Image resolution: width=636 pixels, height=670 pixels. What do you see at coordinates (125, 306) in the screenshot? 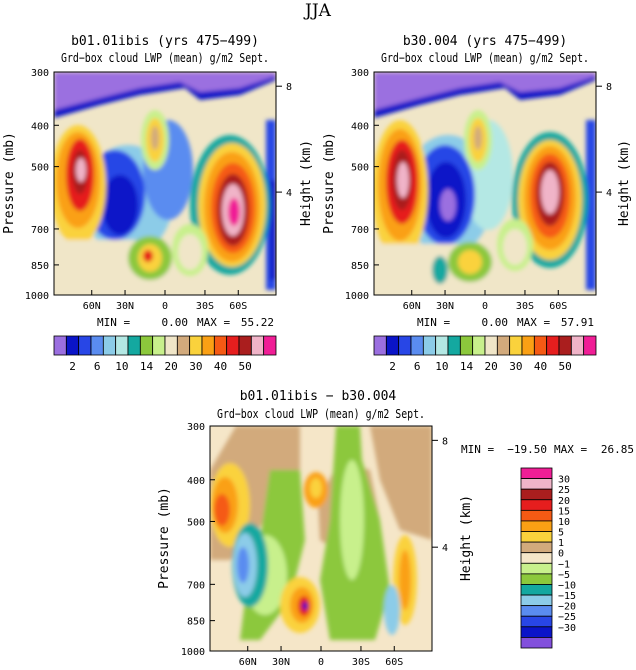
I see `panel-a-xtick-label: 30N` at bounding box center [125, 306].